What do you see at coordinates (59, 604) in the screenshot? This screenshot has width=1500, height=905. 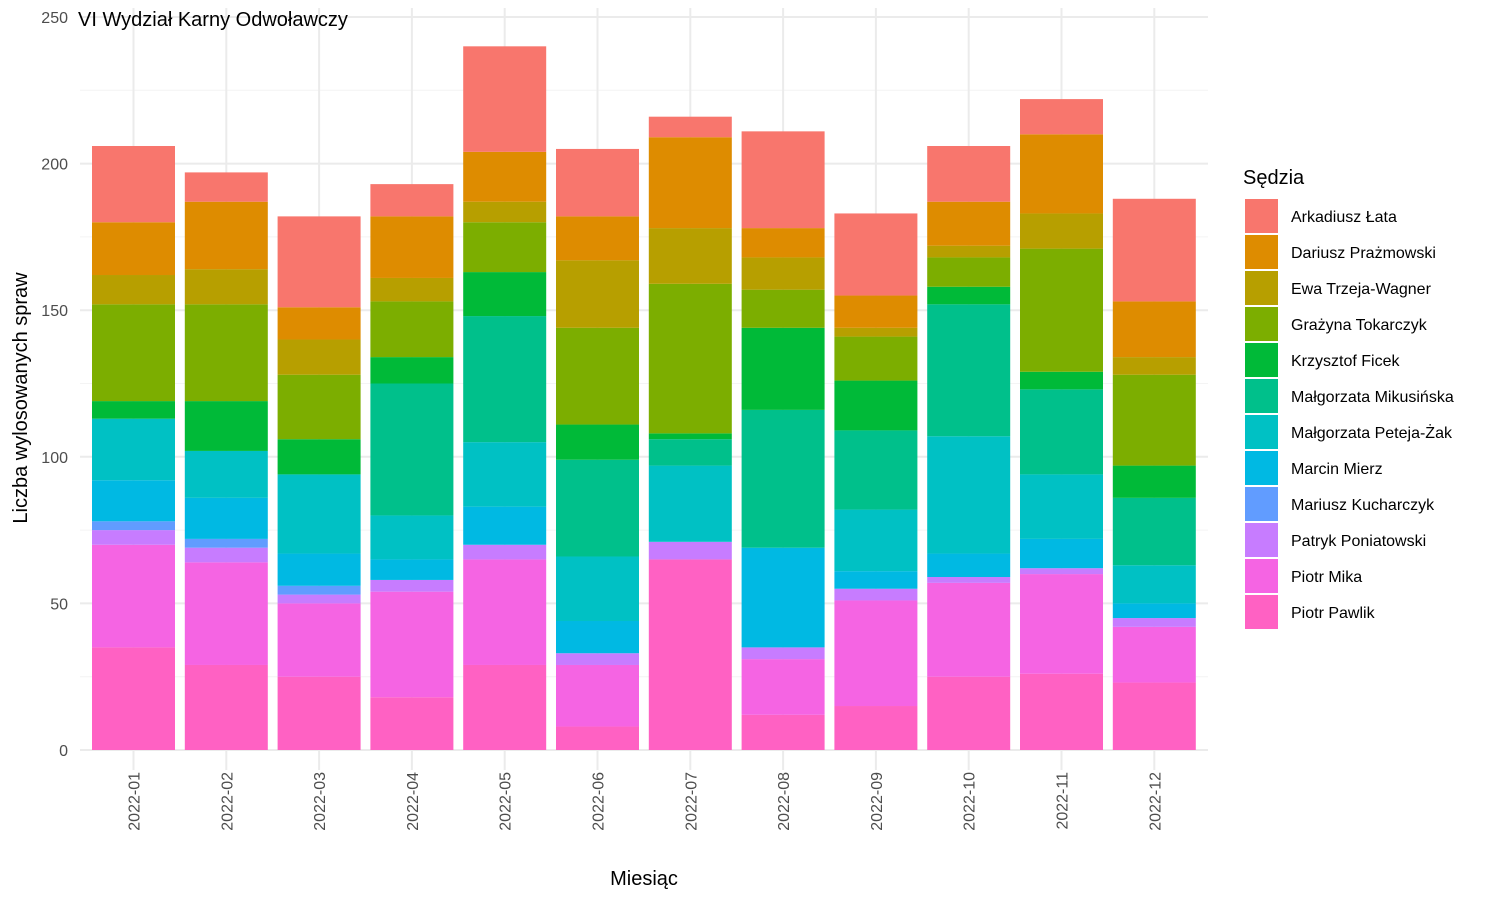 I see `y-tick-label: 50` at bounding box center [59, 604].